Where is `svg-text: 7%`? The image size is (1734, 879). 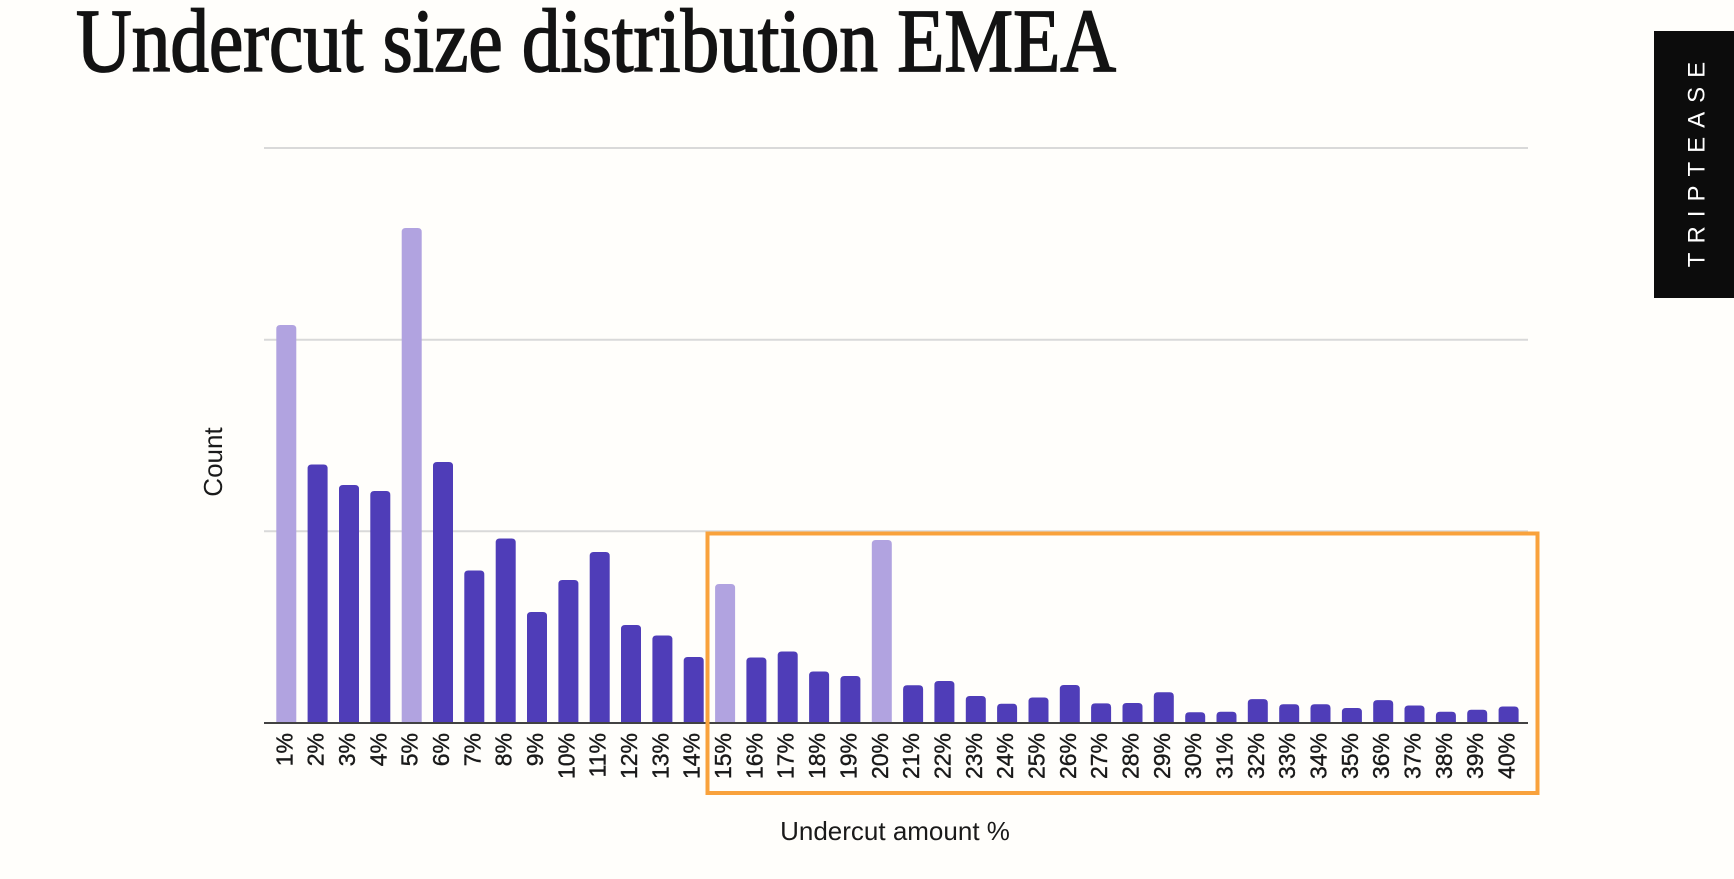
svg-text: 7% is located at coordinates (472, 749).